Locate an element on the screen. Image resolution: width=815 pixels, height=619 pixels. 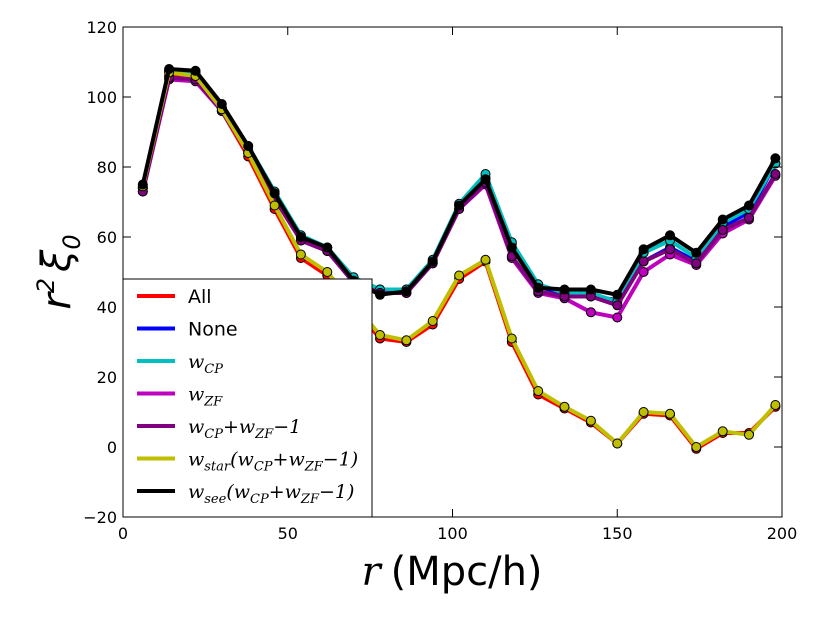
svg-text:r(Mpc/h): r (Mpc/h) is located at coordinates (451, 572).